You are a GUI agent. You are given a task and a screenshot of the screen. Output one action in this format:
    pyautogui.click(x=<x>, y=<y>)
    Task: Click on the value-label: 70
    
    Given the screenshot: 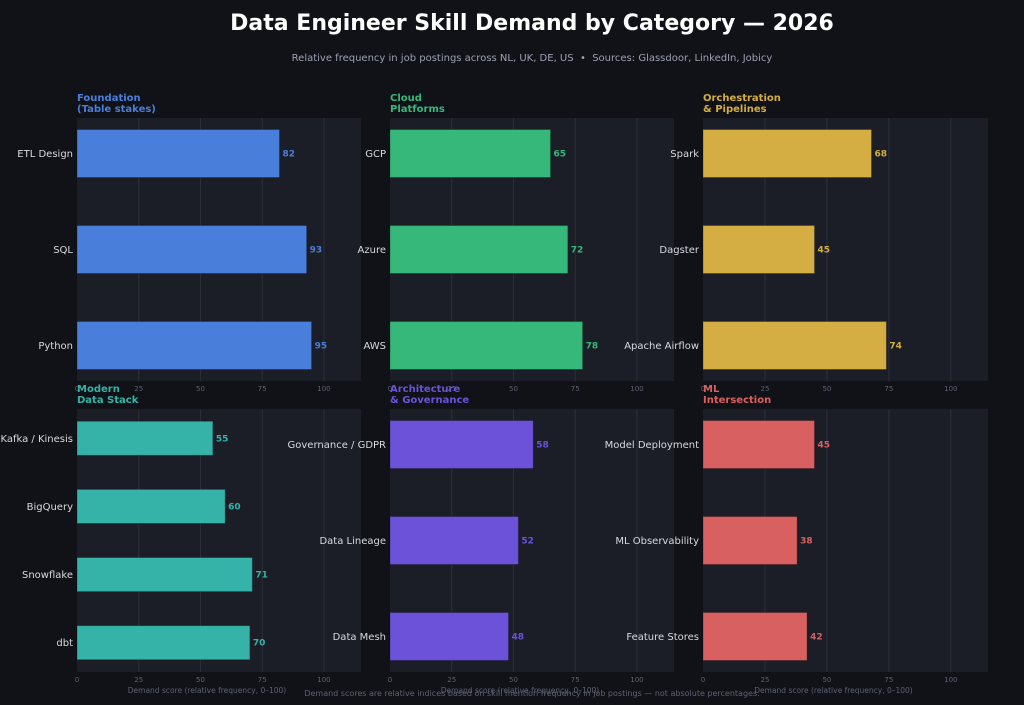 What is the action you would take?
    pyautogui.click(x=259, y=644)
    